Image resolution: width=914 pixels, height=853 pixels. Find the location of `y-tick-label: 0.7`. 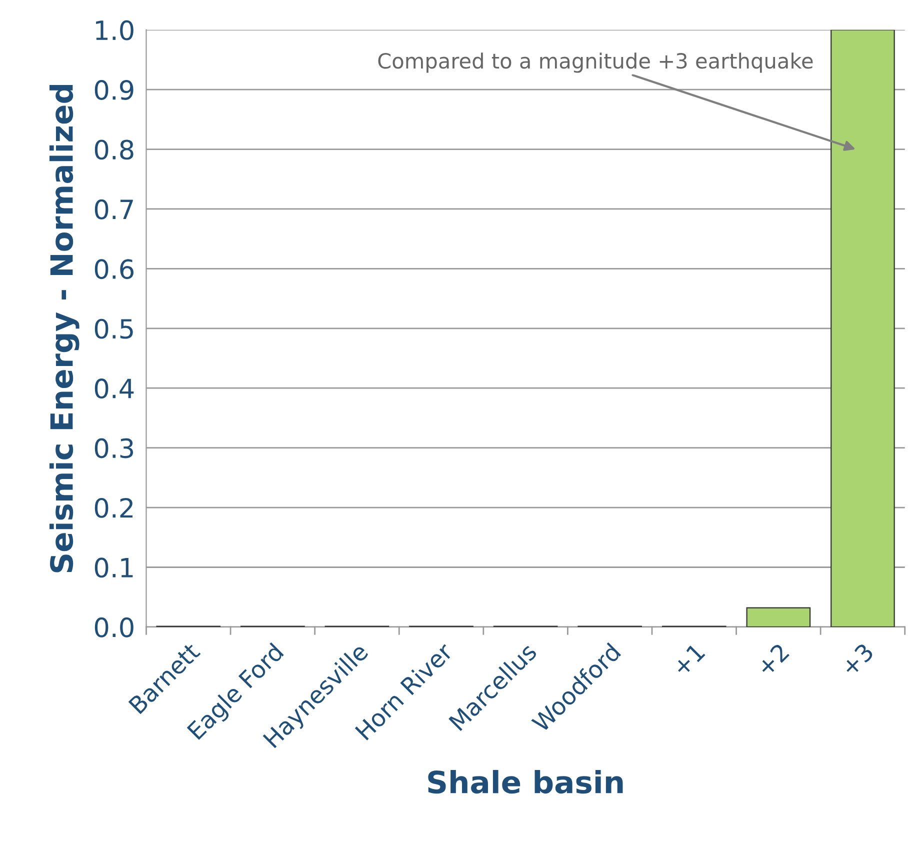

y-tick-label: 0.7 is located at coordinates (113, 209).